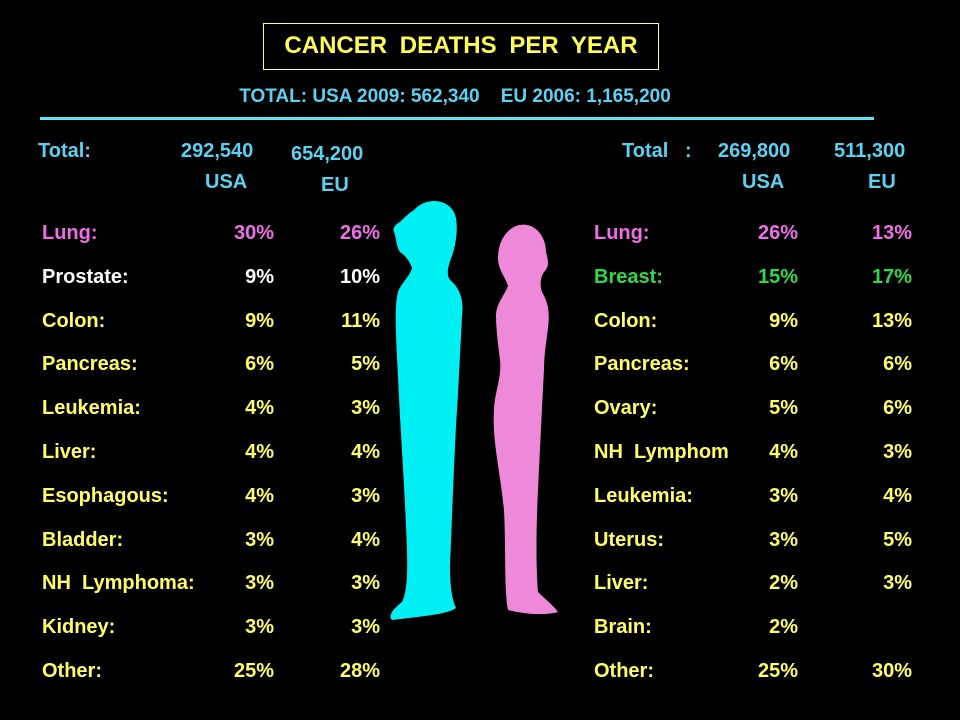 The height and width of the screenshot is (720, 960). I want to click on divider-line, so click(457, 118).